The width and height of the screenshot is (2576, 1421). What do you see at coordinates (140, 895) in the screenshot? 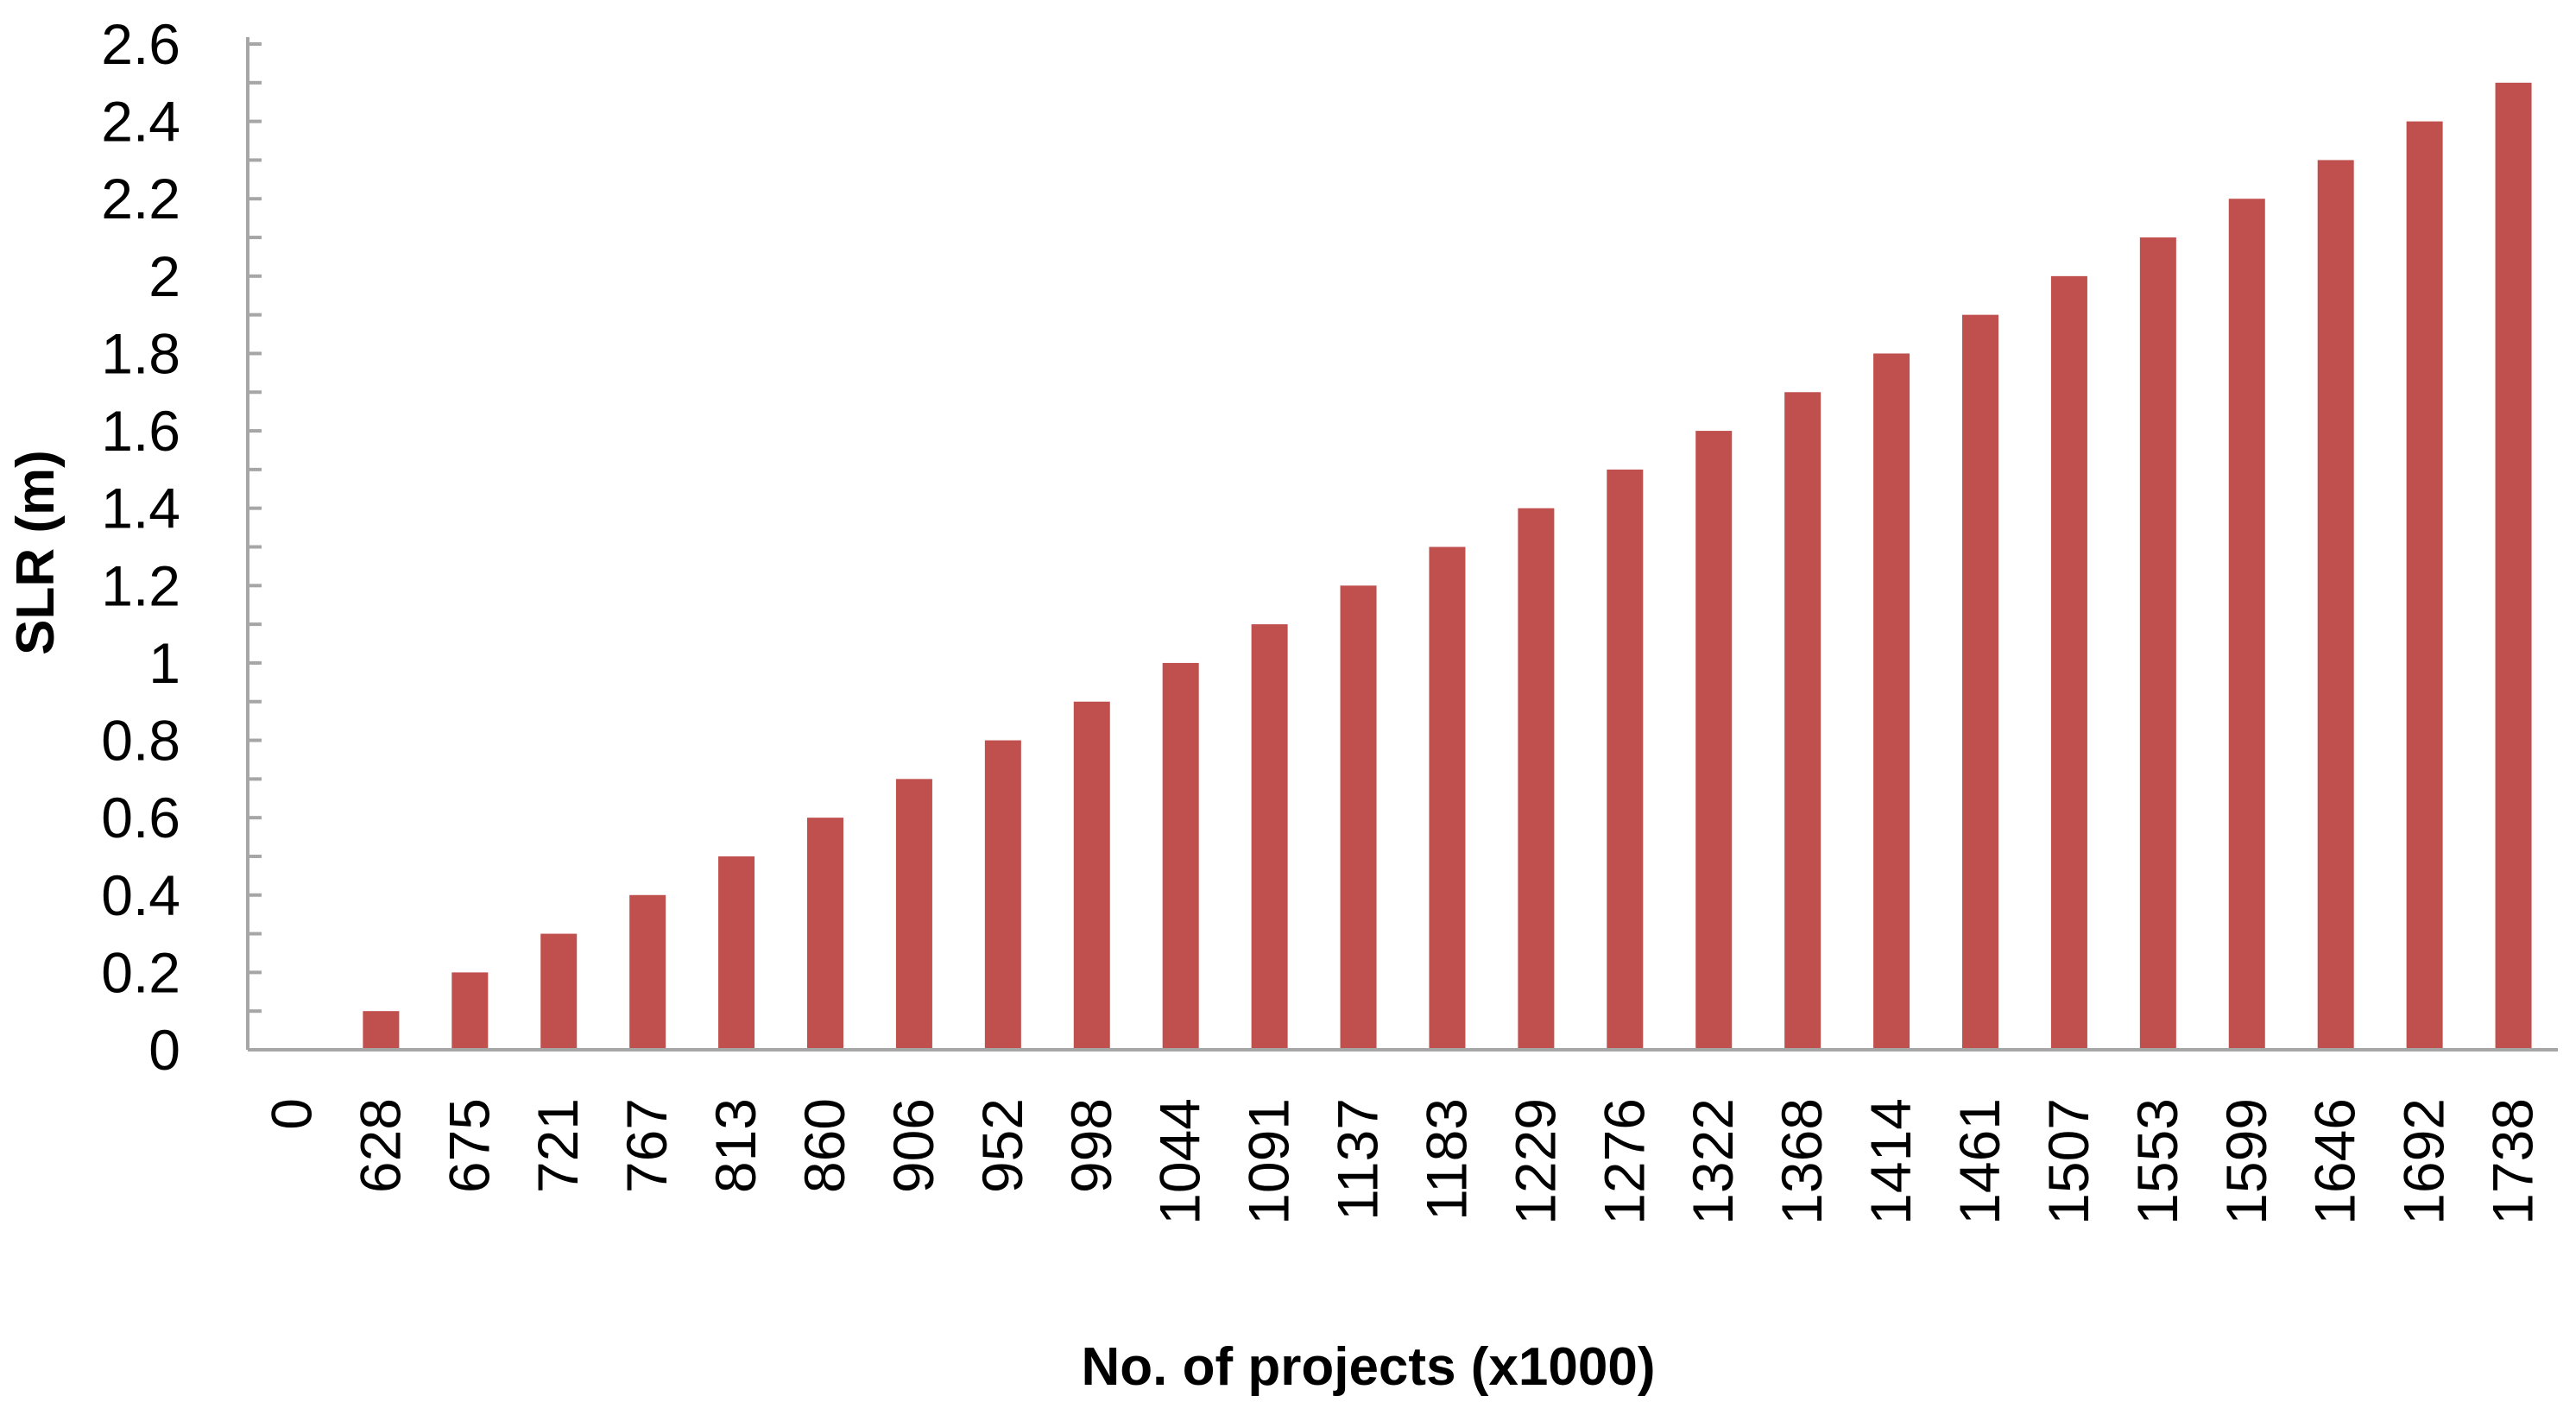
I see `y-tick-label: 0.4` at bounding box center [140, 895].